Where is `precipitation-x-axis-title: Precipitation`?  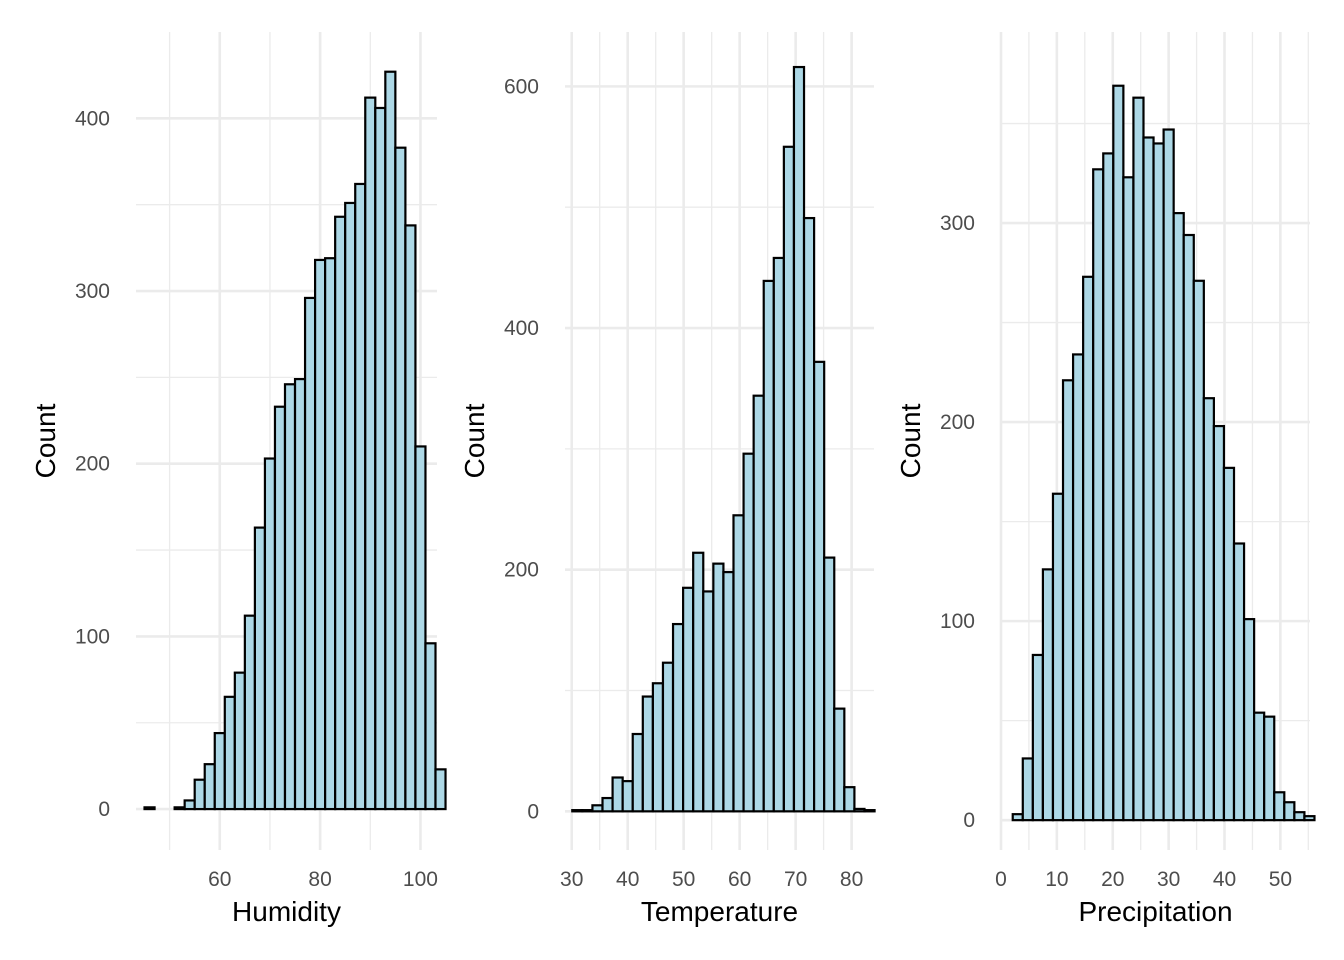 precipitation-x-axis-title: Precipitation is located at coordinates (1155, 911).